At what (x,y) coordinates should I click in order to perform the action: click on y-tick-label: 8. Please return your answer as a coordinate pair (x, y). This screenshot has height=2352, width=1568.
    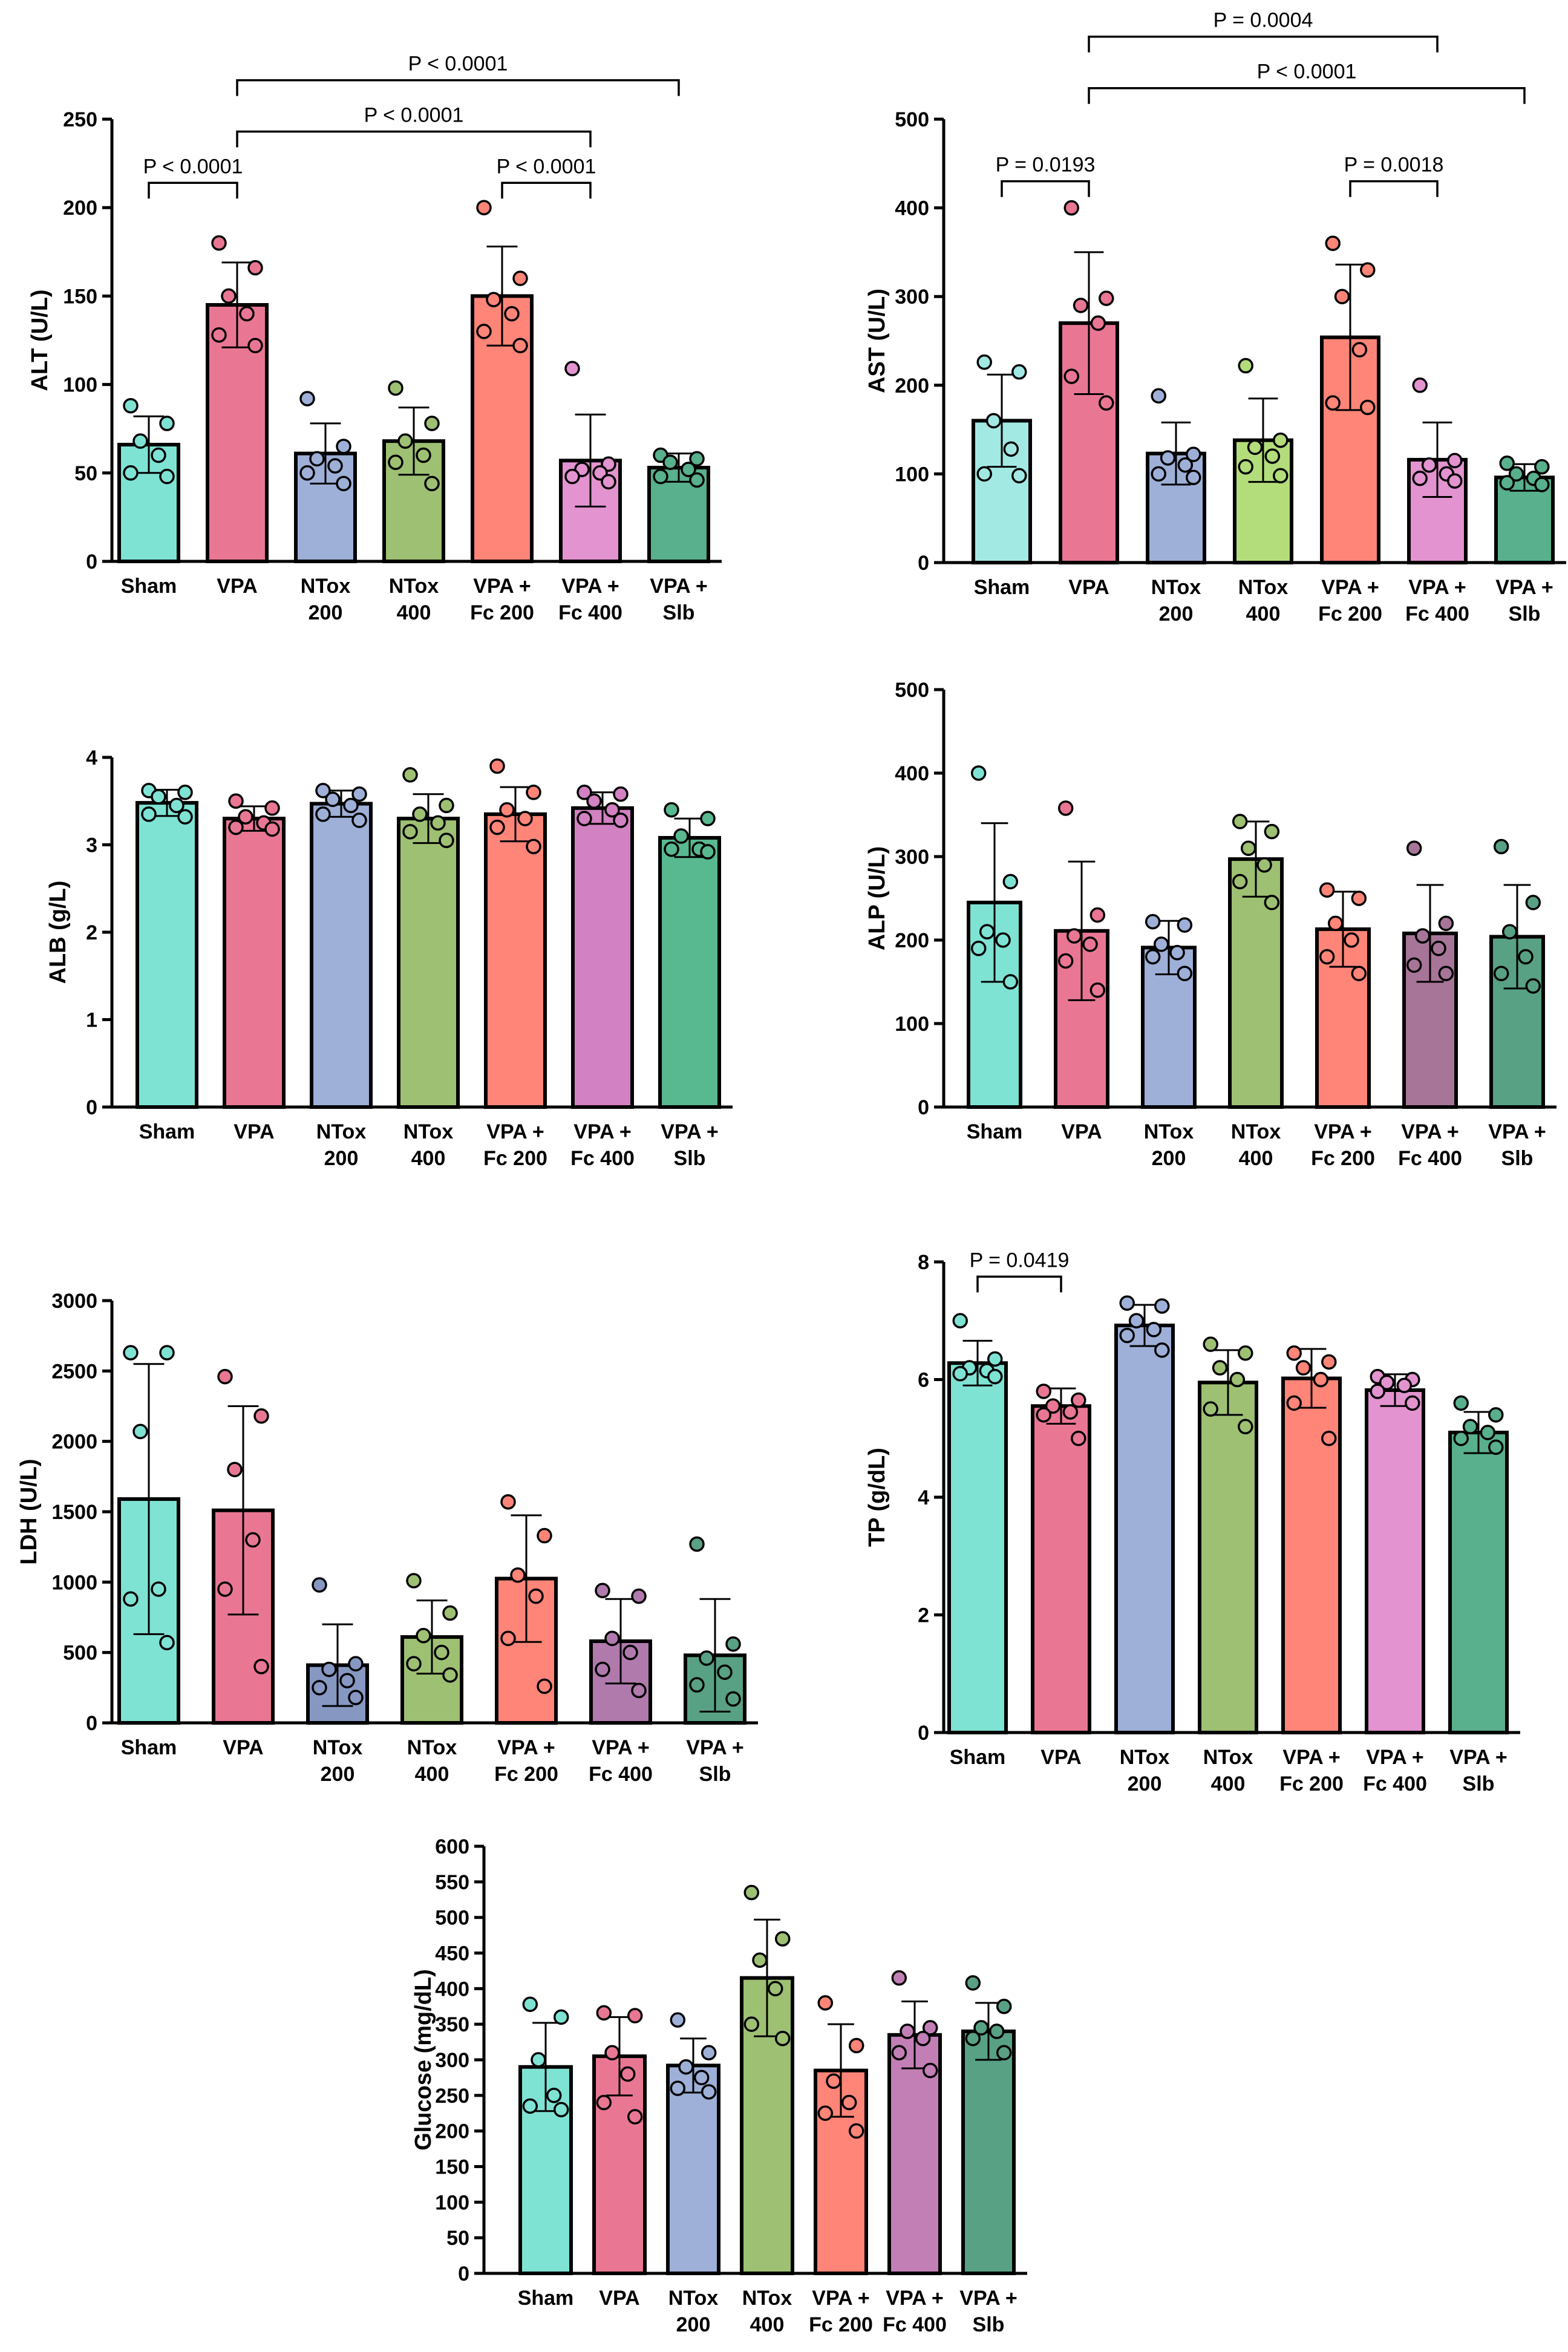
    Looking at the image, I should click on (923, 1262).